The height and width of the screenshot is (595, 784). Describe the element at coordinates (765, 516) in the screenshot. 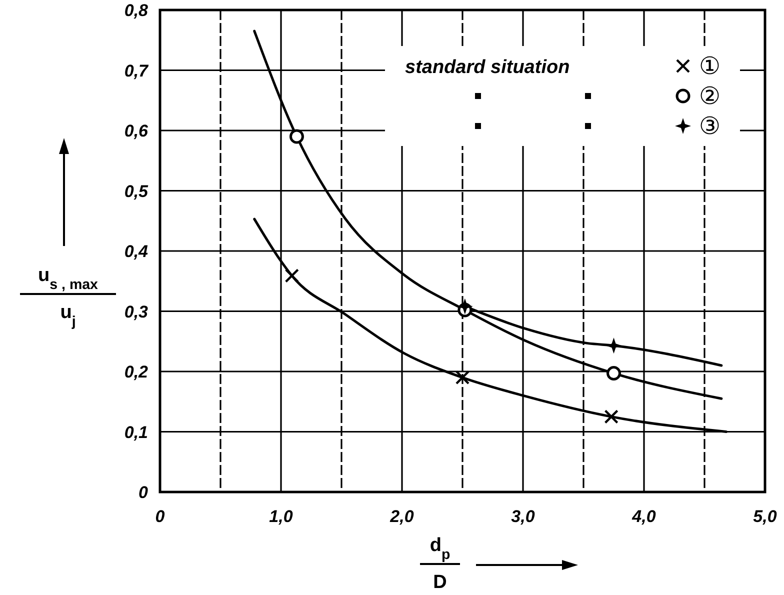

I see `x-tick-label: 5,0` at that location.